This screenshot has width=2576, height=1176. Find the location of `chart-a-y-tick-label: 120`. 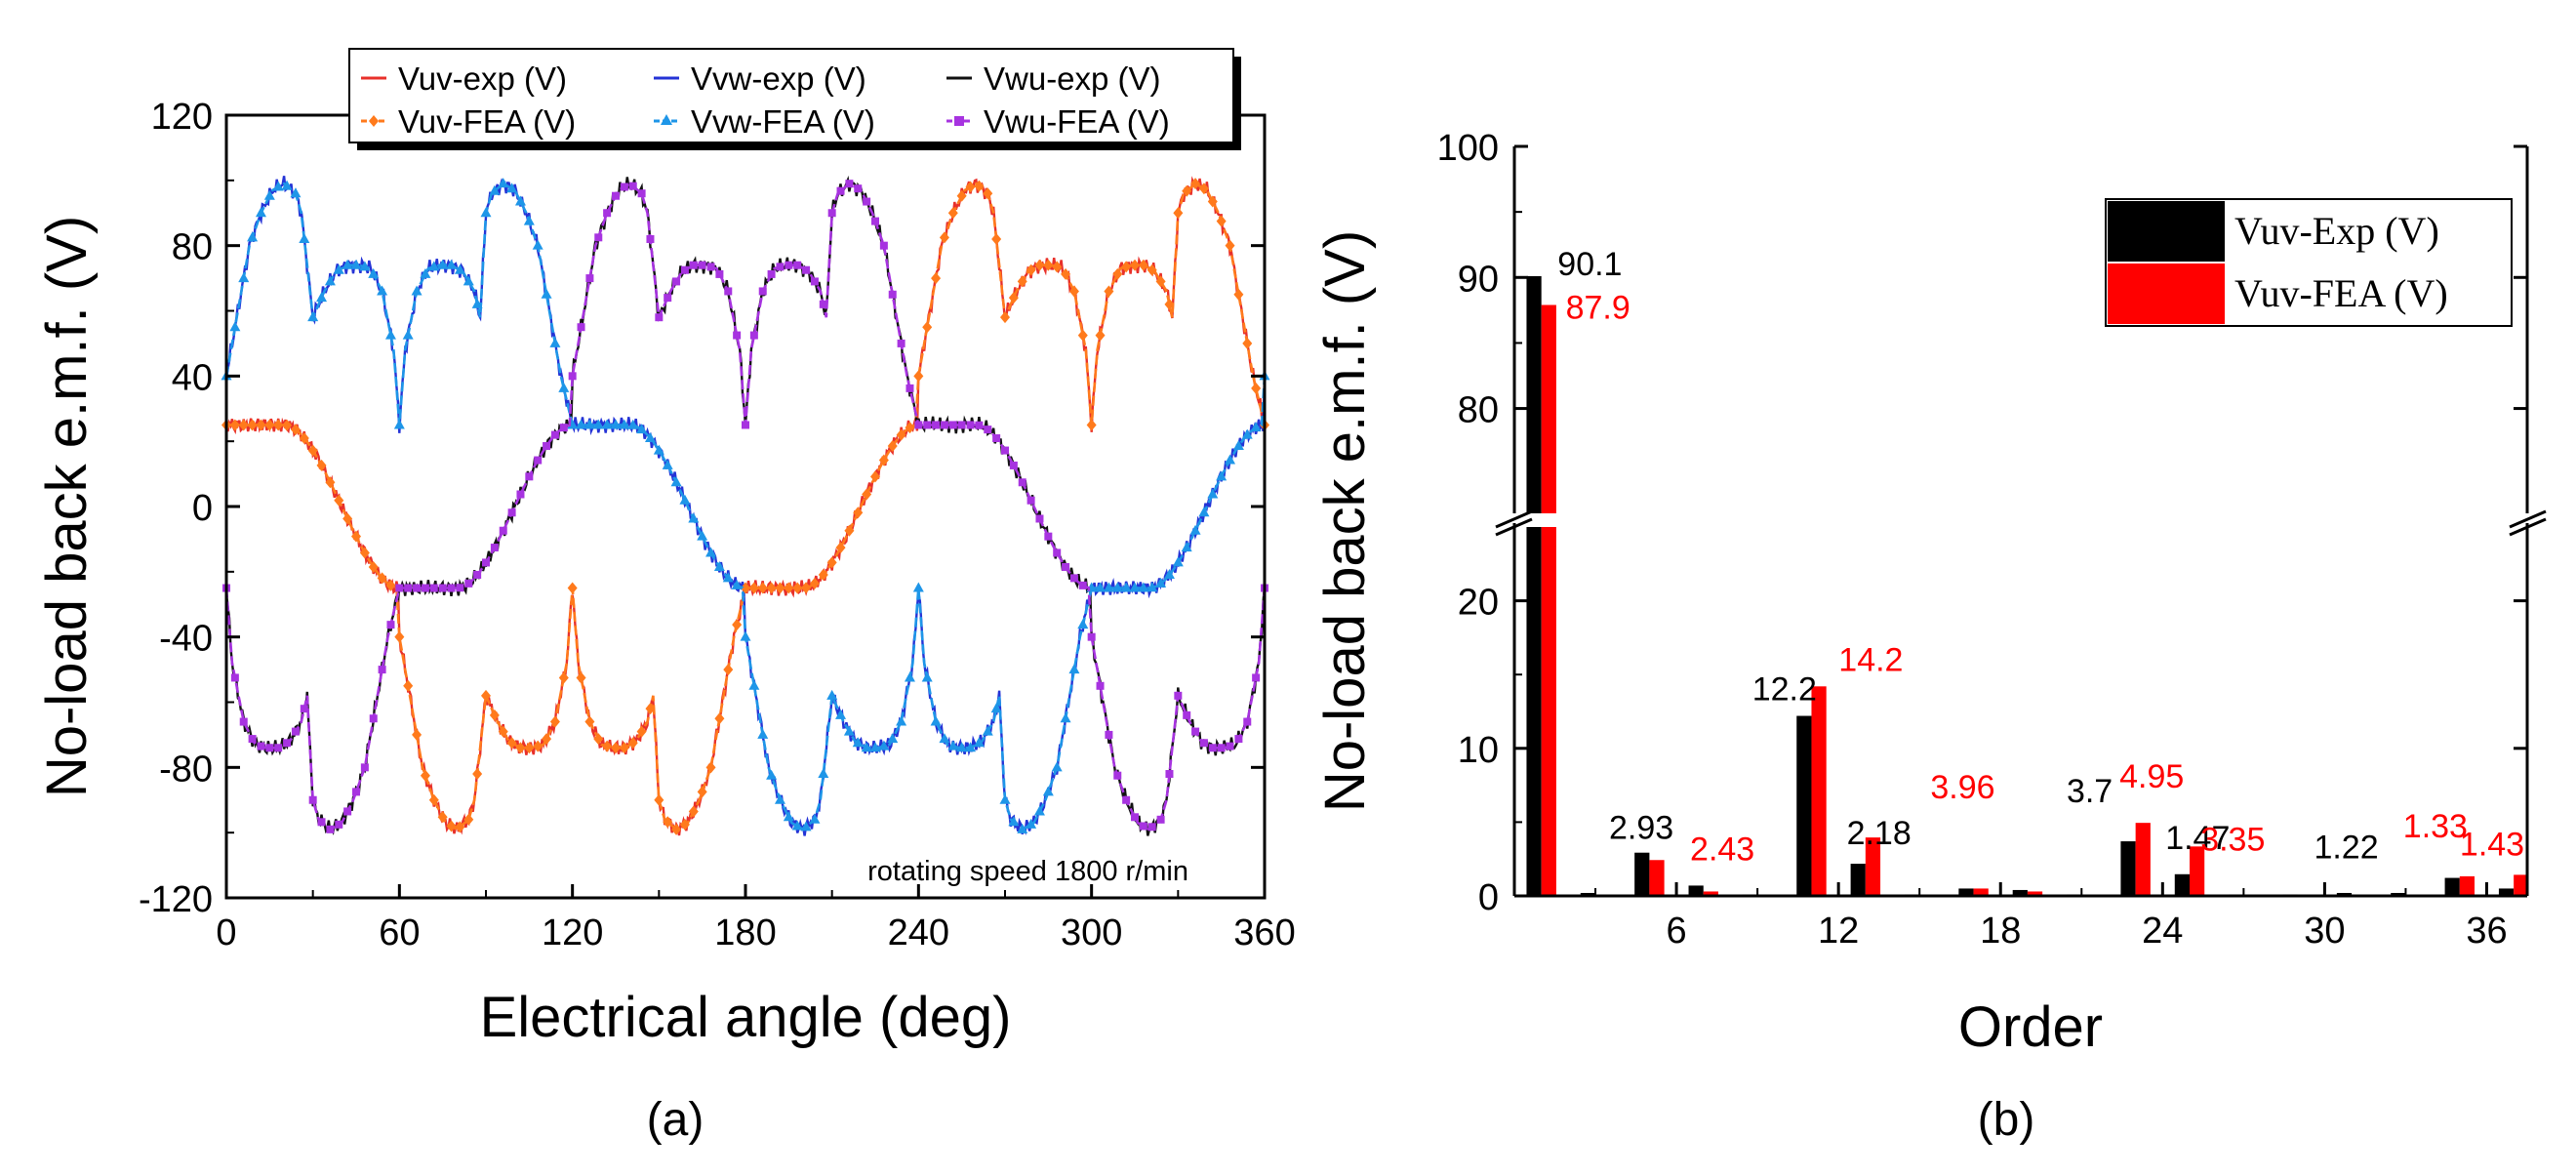

chart-a-y-tick-label: 120 is located at coordinates (182, 117).